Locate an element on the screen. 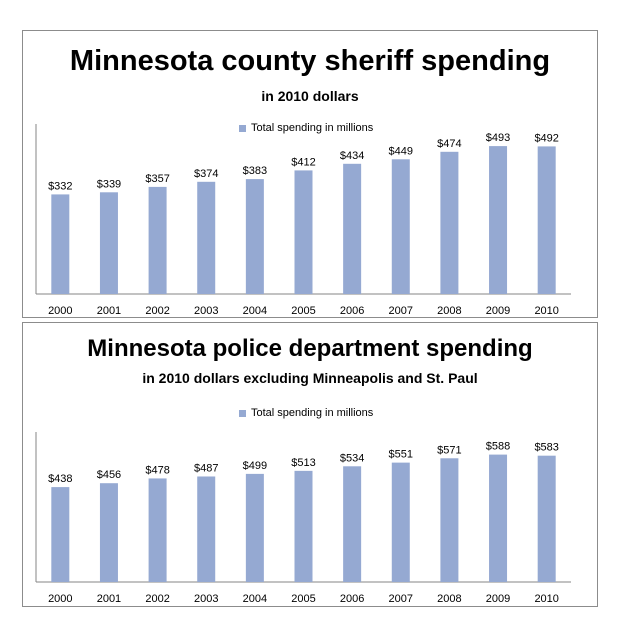 The width and height of the screenshot is (620, 629). data-label-2003: $374 is located at coordinates (206, 174).